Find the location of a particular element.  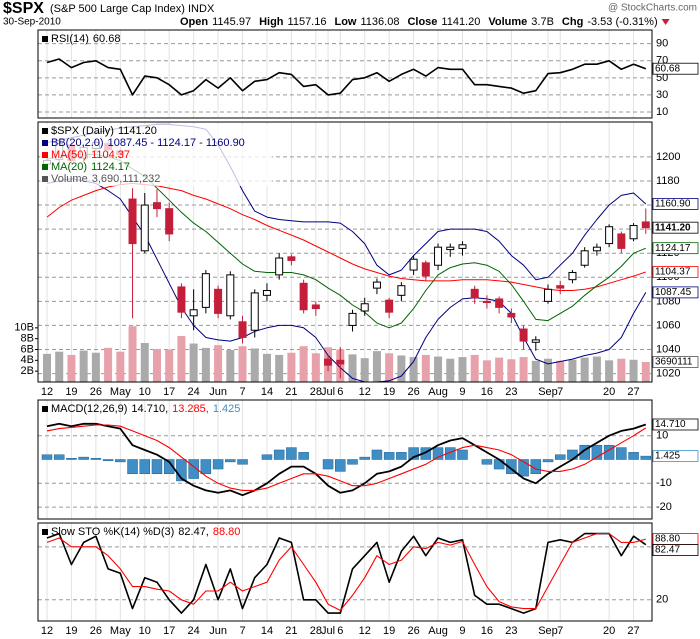

legend-text: 88.80 is located at coordinates (227, 532).